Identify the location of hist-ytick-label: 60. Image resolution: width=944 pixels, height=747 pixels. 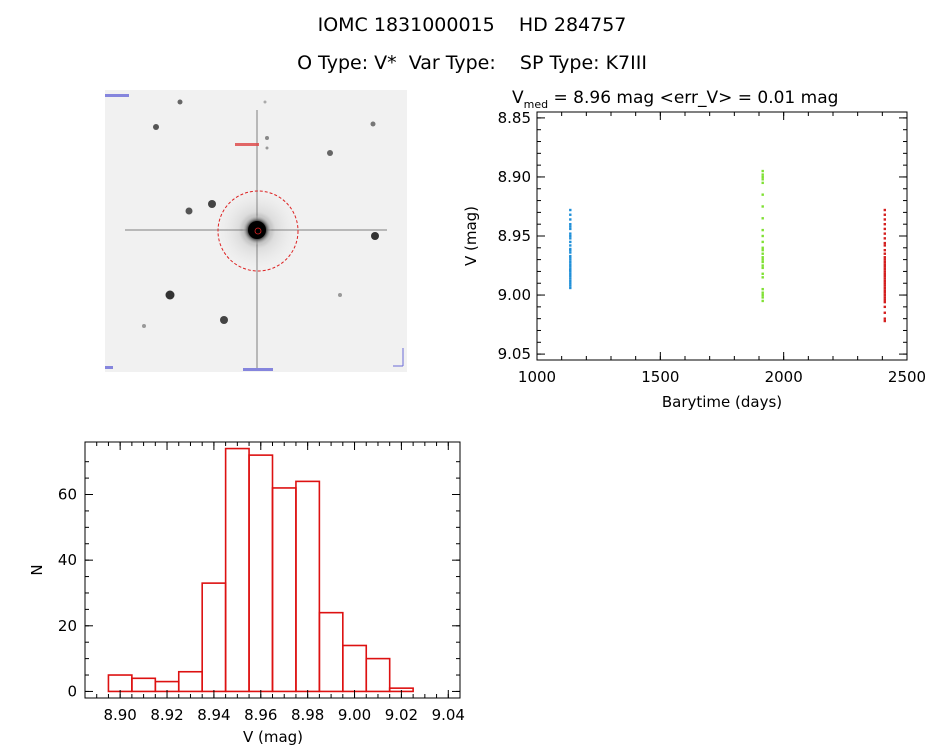
(67, 495).